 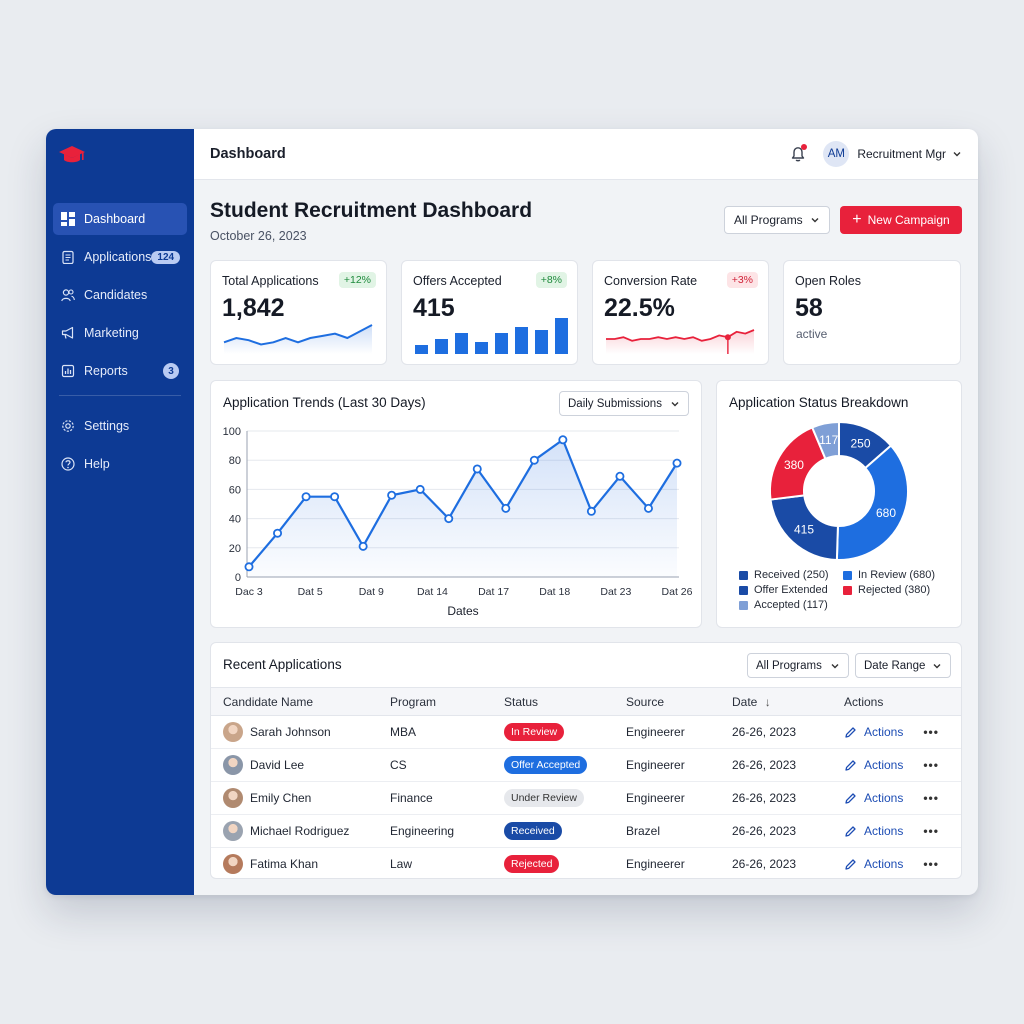 I want to click on donut-slice-in-review, so click(x=872, y=502).